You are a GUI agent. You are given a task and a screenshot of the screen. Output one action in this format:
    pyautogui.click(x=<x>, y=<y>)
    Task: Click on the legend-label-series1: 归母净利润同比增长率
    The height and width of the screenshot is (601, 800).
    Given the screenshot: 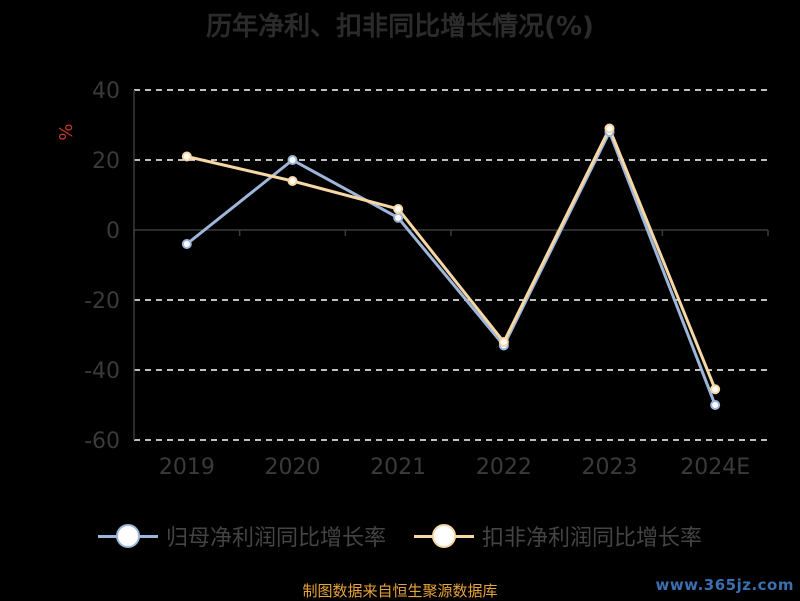 What is the action you would take?
    pyautogui.click(x=275, y=538)
    